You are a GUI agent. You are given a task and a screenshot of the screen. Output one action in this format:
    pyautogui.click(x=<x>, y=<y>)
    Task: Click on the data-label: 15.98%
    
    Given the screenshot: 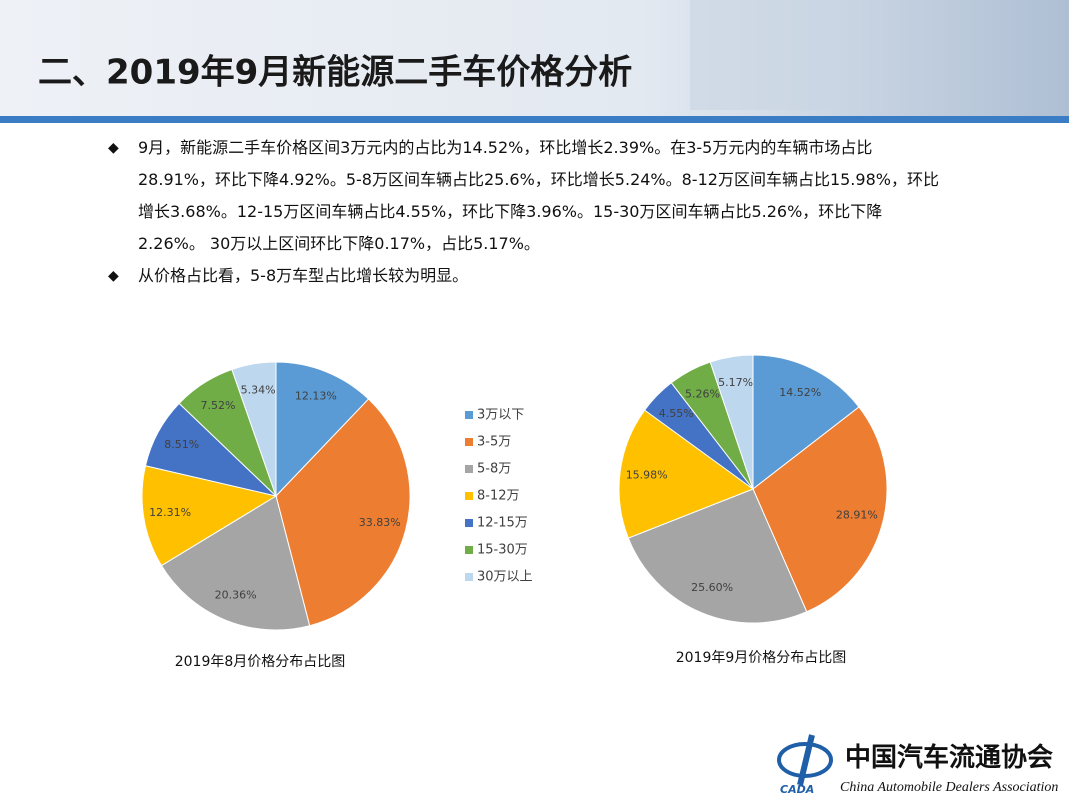 What is the action you would take?
    pyautogui.click(x=647, y=474)
    